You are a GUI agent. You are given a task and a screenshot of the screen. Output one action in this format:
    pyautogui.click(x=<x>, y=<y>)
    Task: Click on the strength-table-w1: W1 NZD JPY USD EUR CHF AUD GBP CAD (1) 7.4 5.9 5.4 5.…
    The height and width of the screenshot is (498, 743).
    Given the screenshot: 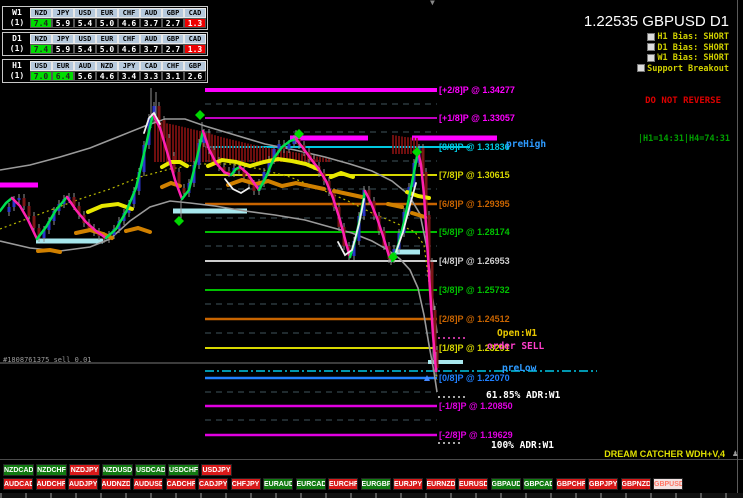 What is the action you would take?
    pyautogui.click(x=105, y=18)
    